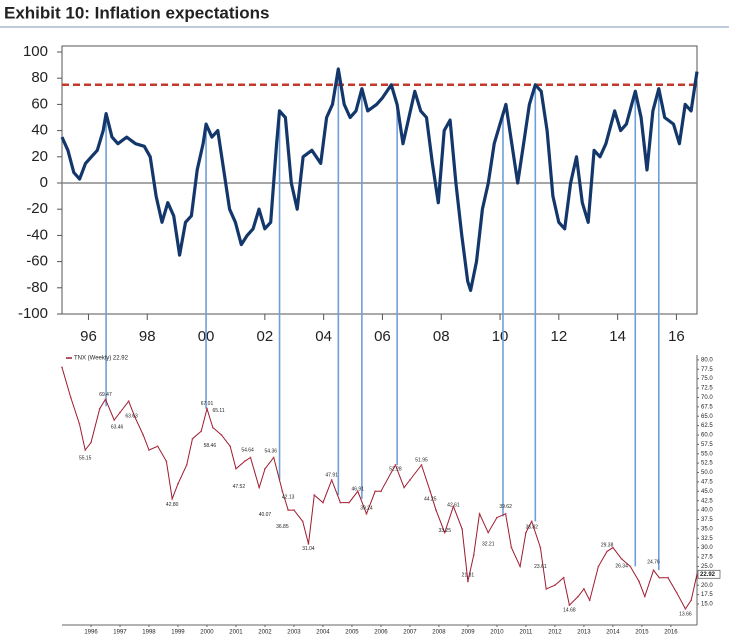 Image resolution: width=729 pixels, height=639 pixels. What do you see at coordinates (584, 633) in the screenshot?
I see `x-tick-label: 2013` at bounding box center [584, 633].